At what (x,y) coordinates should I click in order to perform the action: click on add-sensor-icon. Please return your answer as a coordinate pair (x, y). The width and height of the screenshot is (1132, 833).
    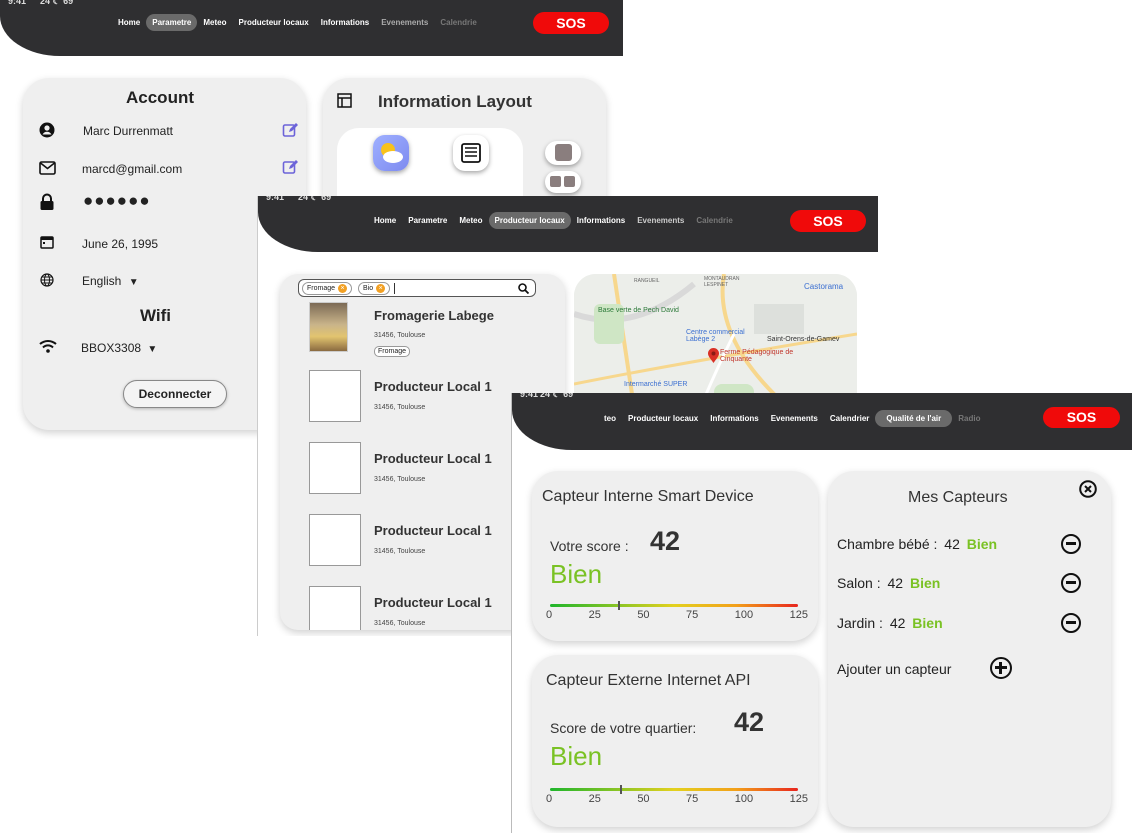
    Looking at the image, I should click on (1001, 668).